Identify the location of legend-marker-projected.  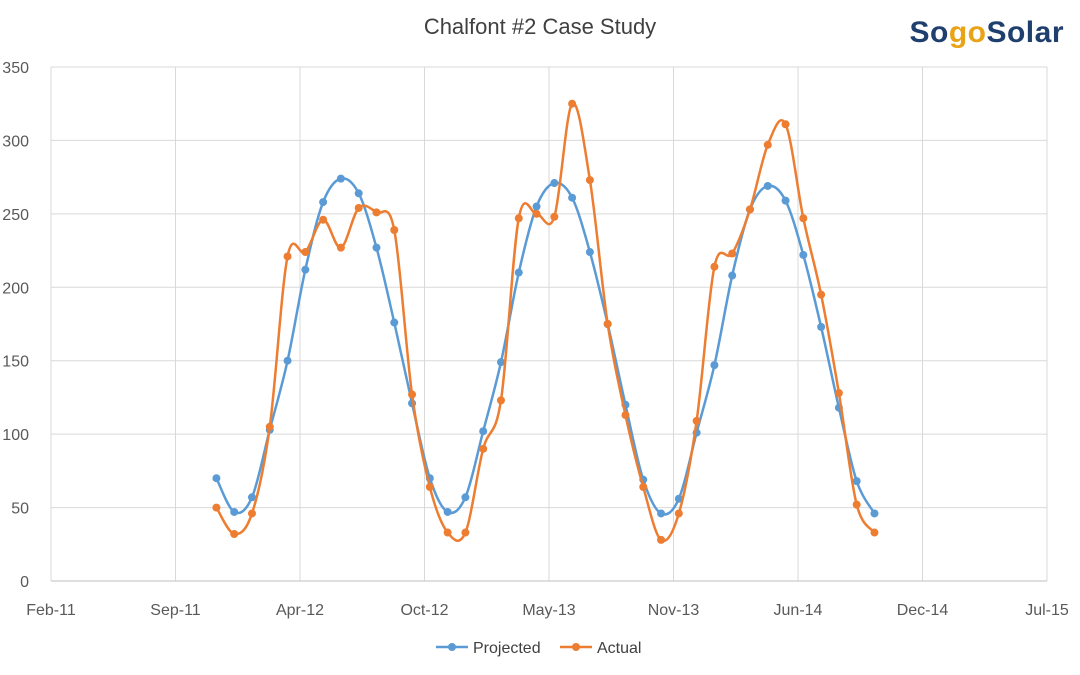
(452, 647).